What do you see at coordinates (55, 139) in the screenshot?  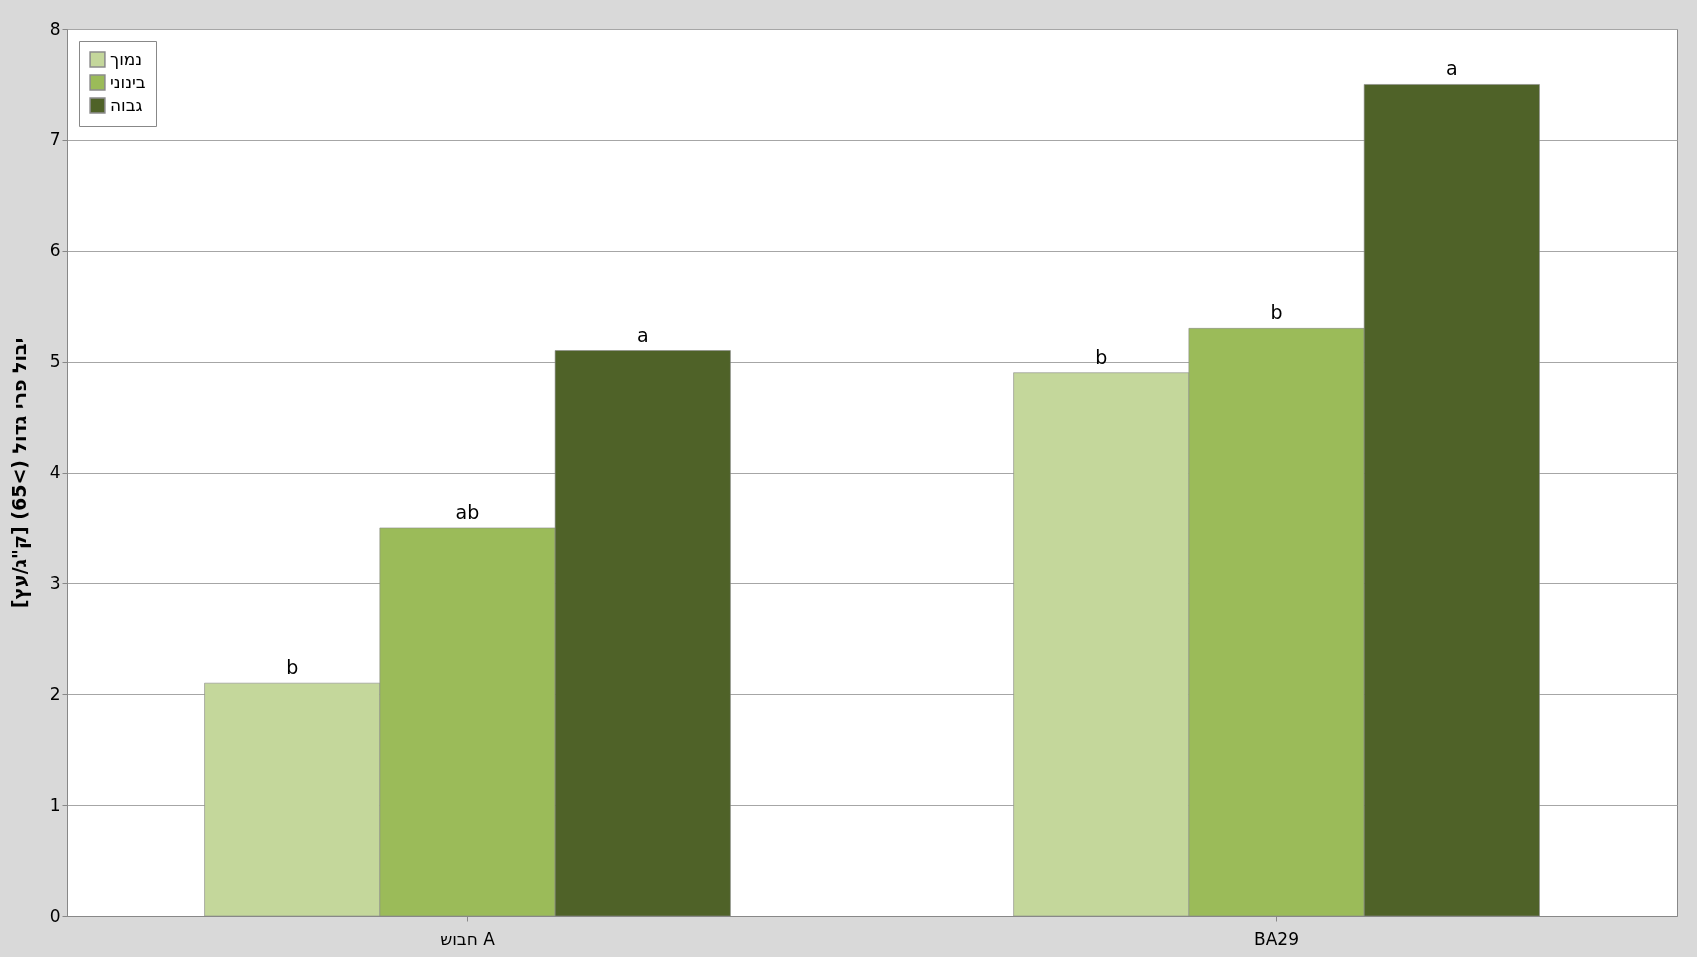 I see `y-tick-label: 7` at bounding box center [55, 139].